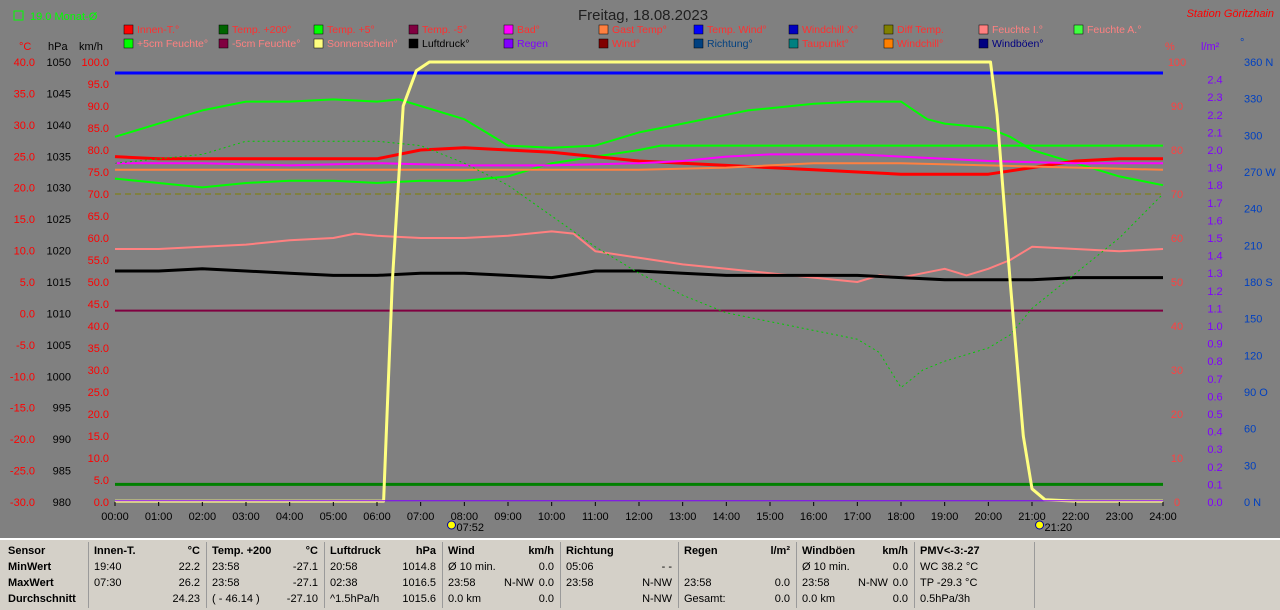 This screenshot has width=1280, height=610. What do you see at coordinates (98, 151) in the screenshot?
I see `wind-tick-label: 80.0` at bounding box center [98, 151].